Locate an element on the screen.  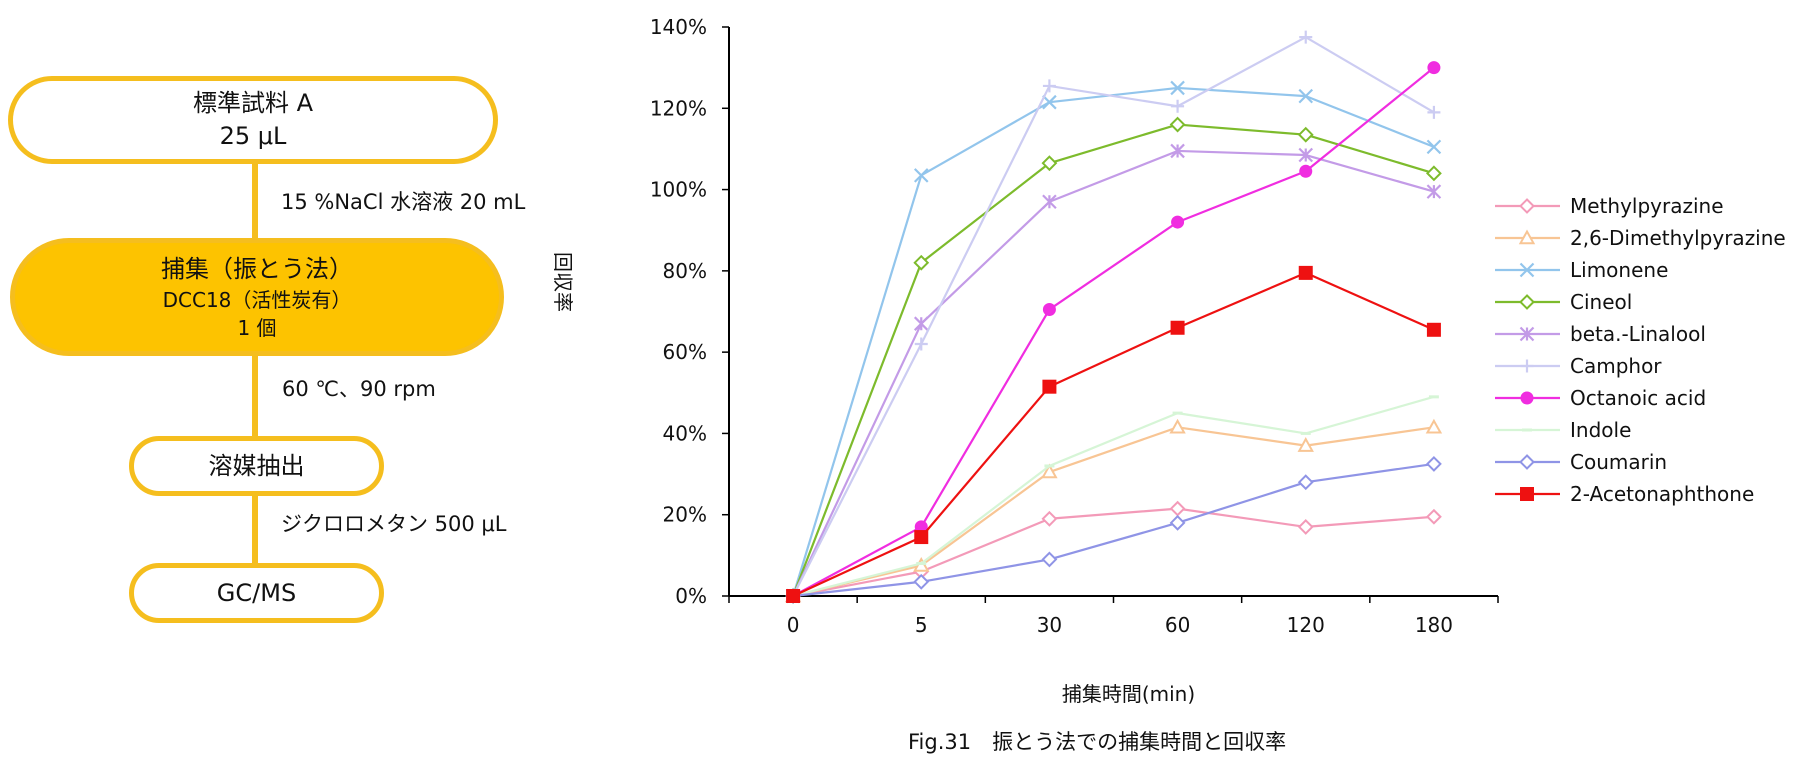
legend-label: 2-Acetonaphthone is located at coordinates (1662, 494).